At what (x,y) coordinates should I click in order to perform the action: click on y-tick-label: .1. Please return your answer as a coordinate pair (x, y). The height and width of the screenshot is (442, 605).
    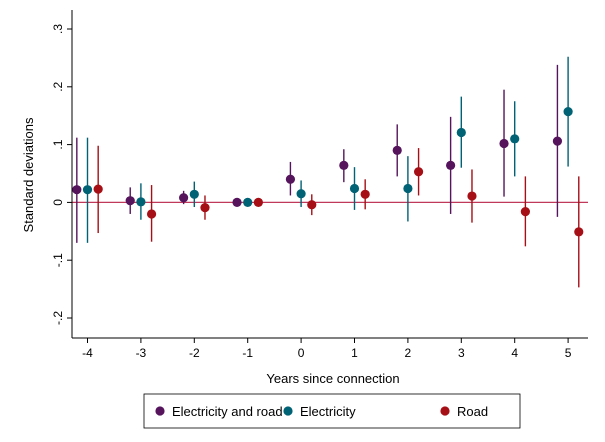
    Looking at the image, I should click on (58, 144).